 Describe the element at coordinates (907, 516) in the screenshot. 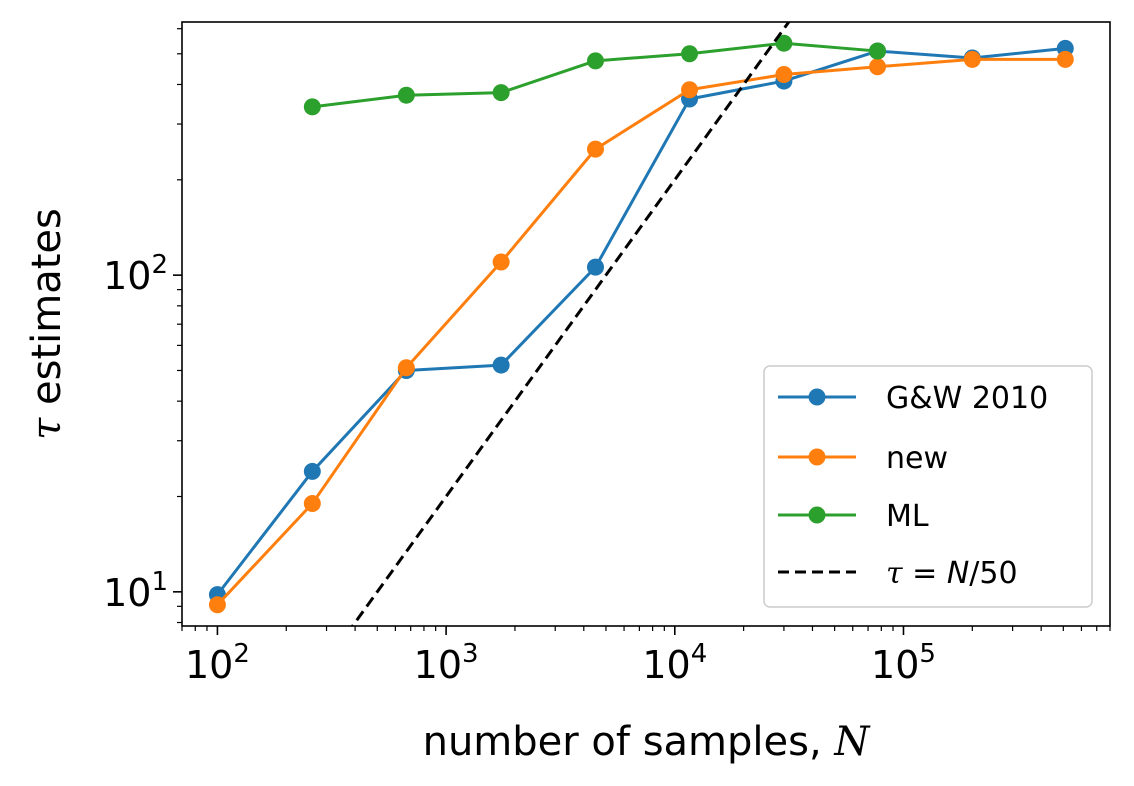

I see `legend-label: ML` at that location.